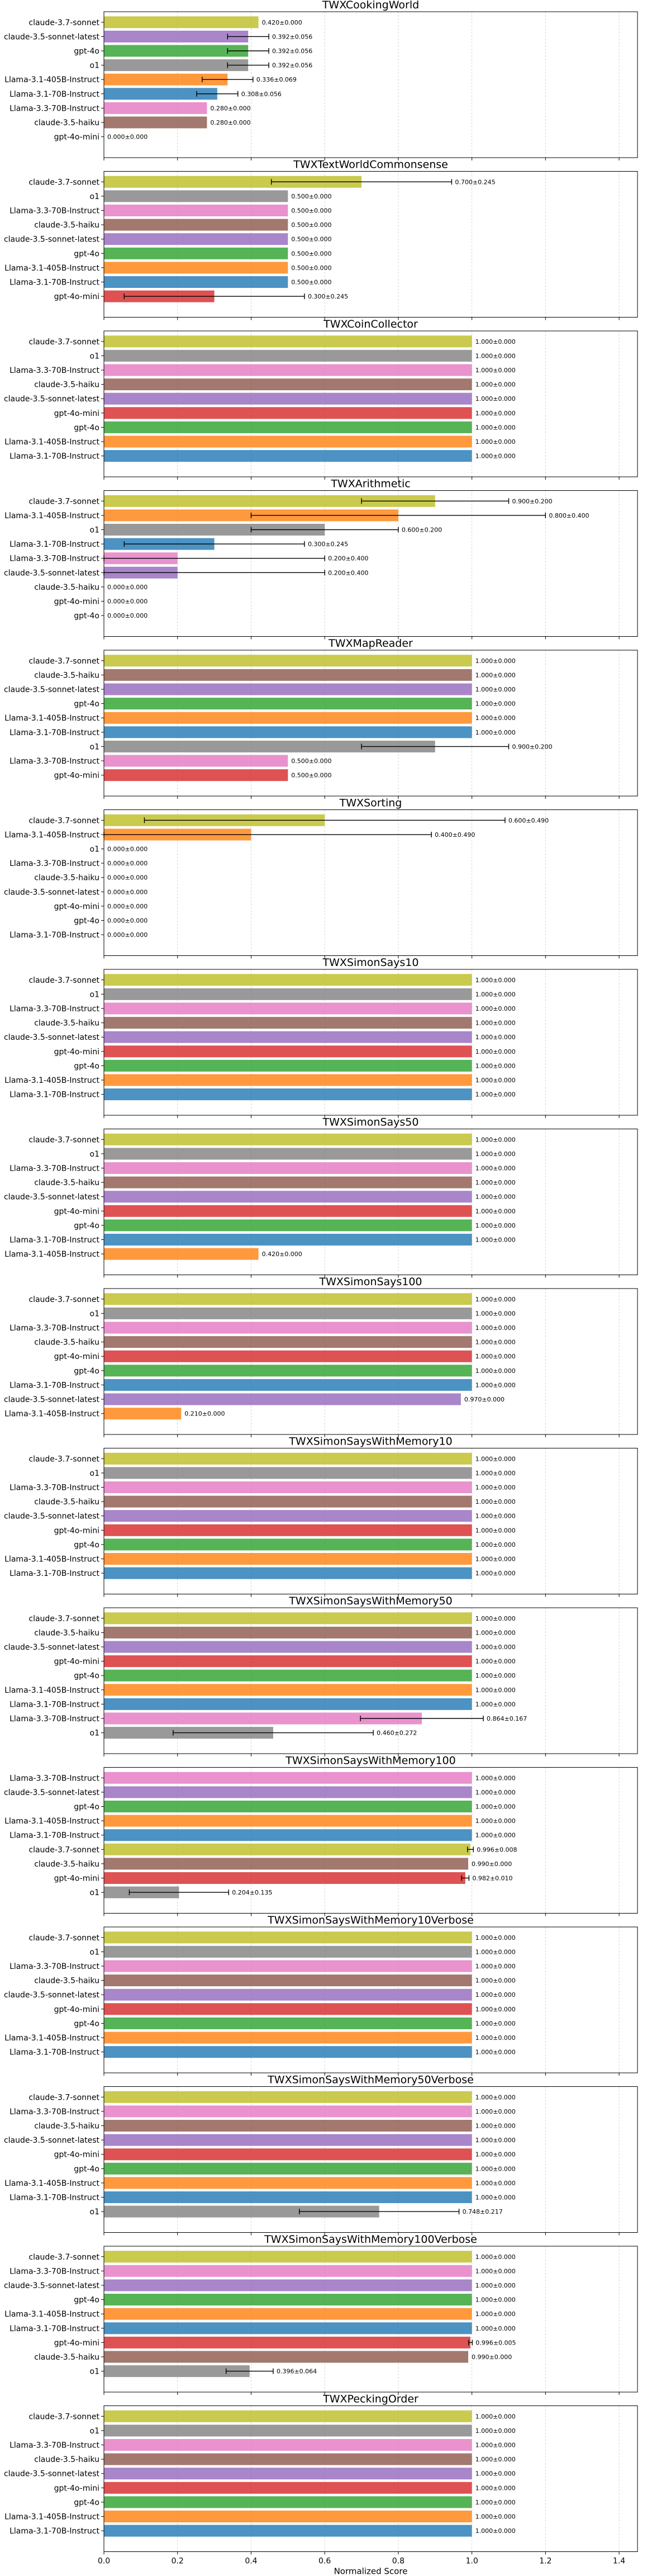  Describe the element at coordinates (252, 1893) in the screenshot. I see `data-label: 0.204±0.135` at that location.